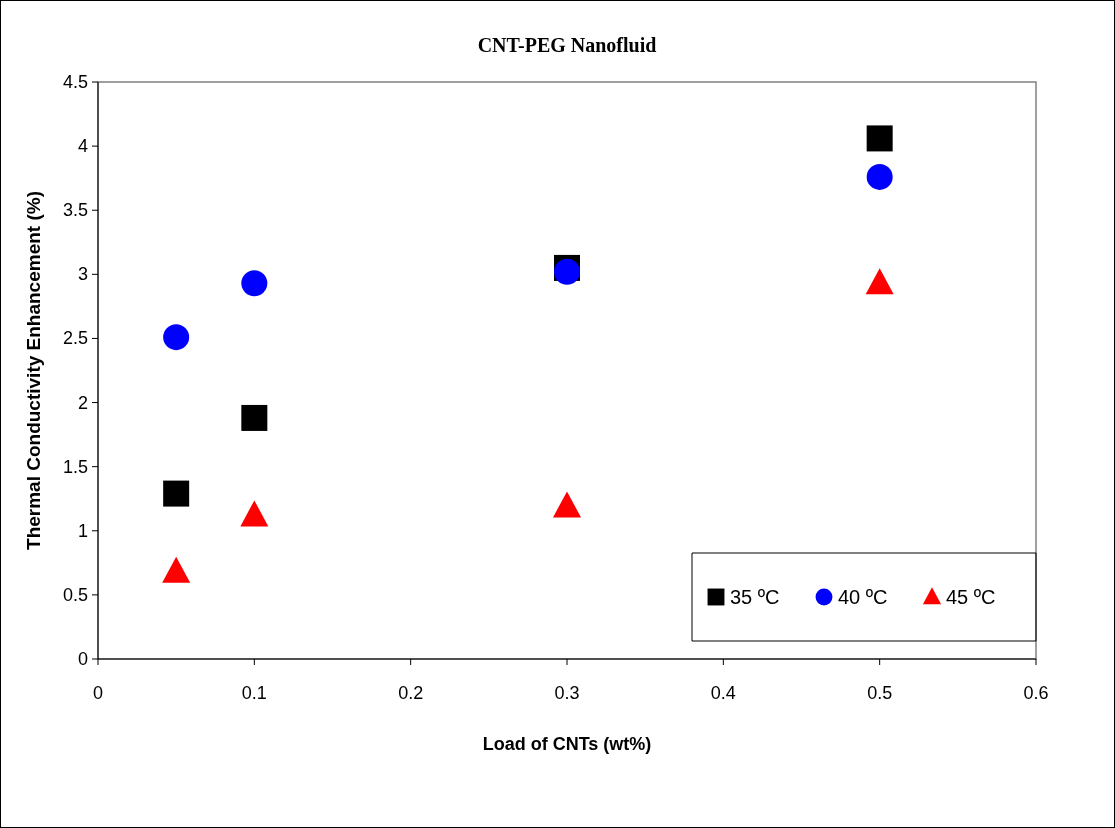  What do you see at coordinates (863, 597) in the screenshot?
I see `legend-label: 40 ºC` at bounding box center [863, 597].